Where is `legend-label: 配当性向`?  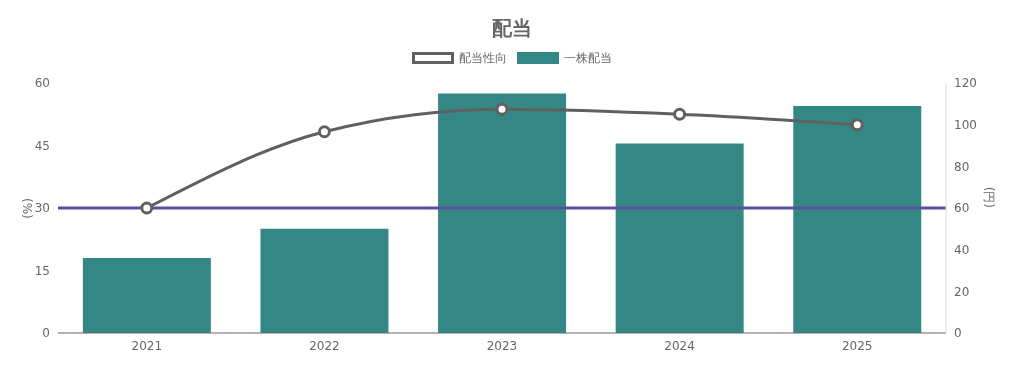 legend-label: 配当性向 is located at coordinates (483, 58).